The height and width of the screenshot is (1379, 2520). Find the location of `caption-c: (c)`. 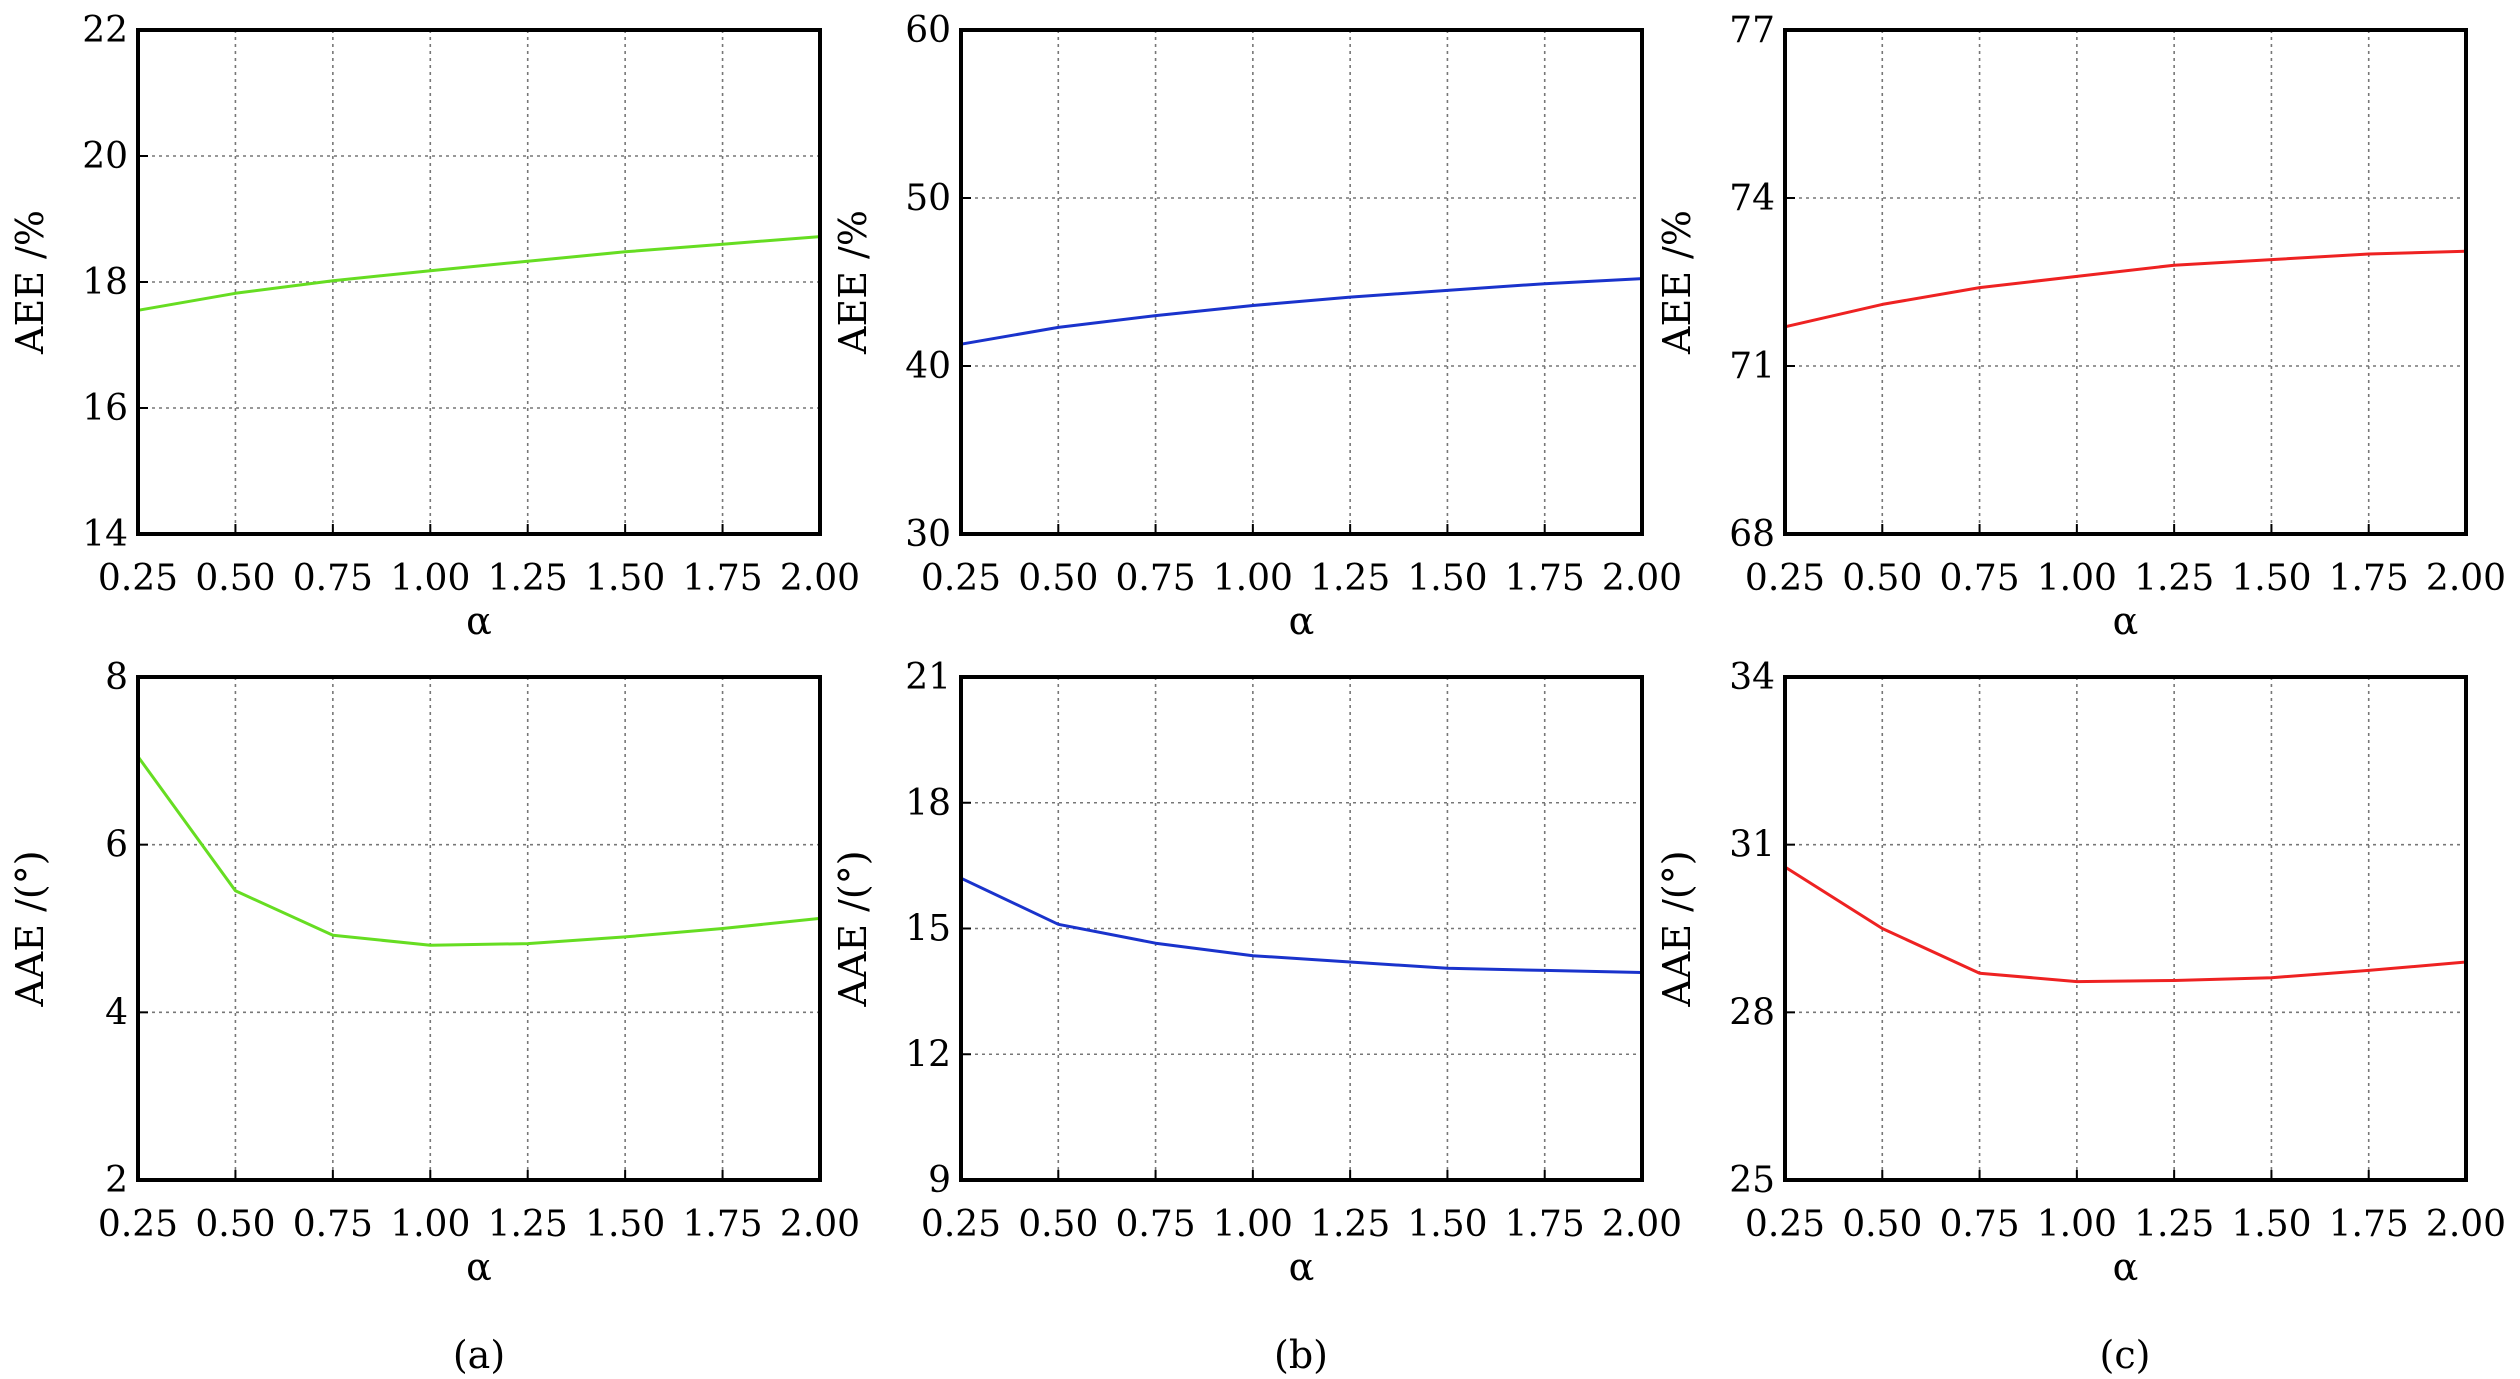

caption-c: (c) is located at coordinates (2125, 1355).